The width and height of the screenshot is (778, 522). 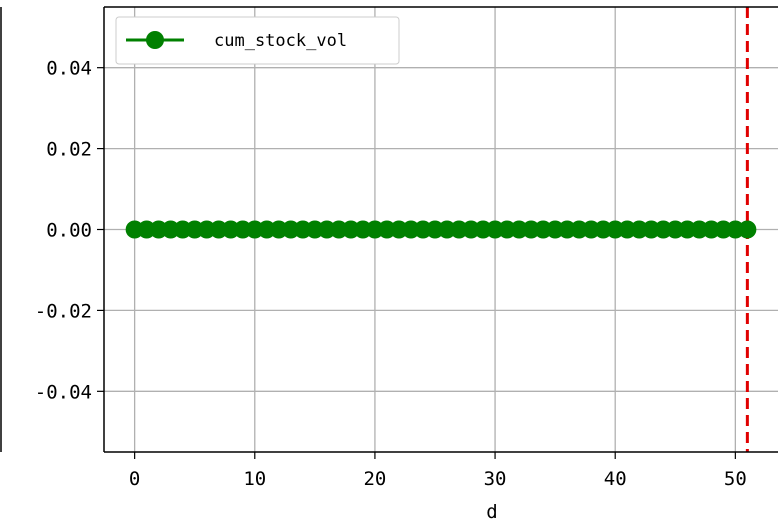 What do you see at coordinates (491, 511) in the screenshot?
I see `x-axis-label: d` at bounding box center [491, 511].